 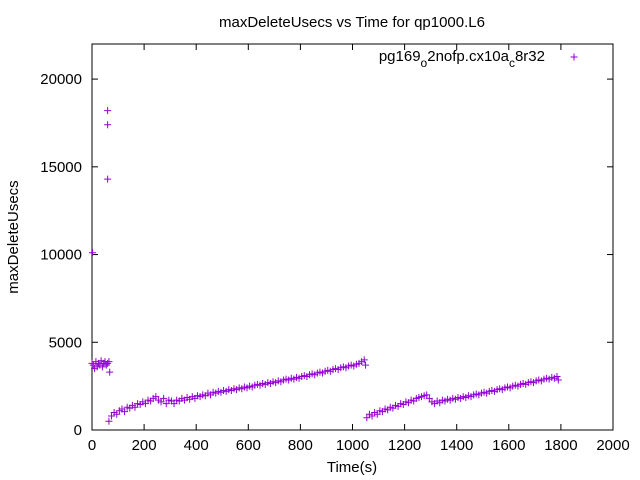 I want to click on x-tick-label: 1800, so click(x=560, y=445).